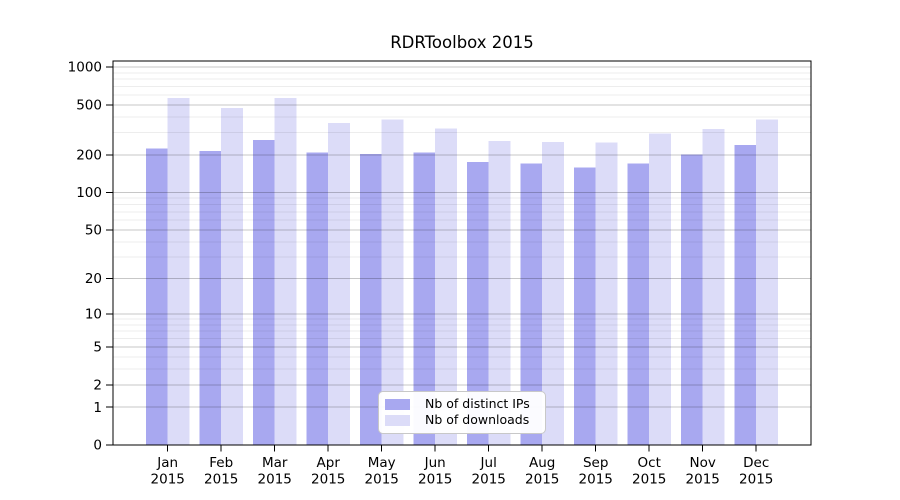  What do you see at coordinates (232, 276) in the screenshot?
I see `bar-feb-series1` at bounding box center [232, 276].